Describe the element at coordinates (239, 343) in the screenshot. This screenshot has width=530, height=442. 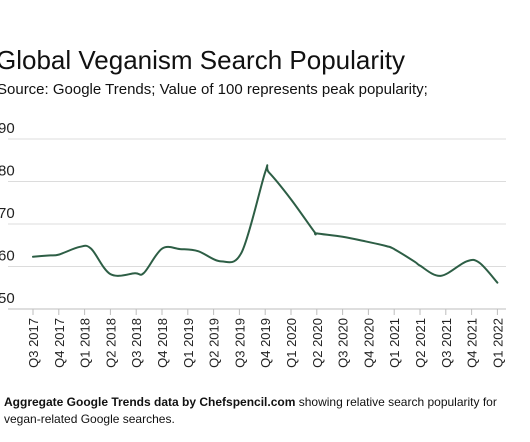
I see `x-tick-label: Q3 2019` at that location.